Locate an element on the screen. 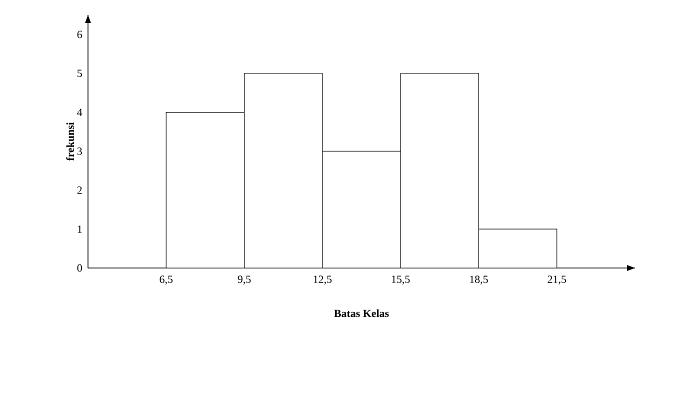 The height and width of the screenshot is (414, 677). y-axis-title: frekunsi is located at coordinates (70, 141).